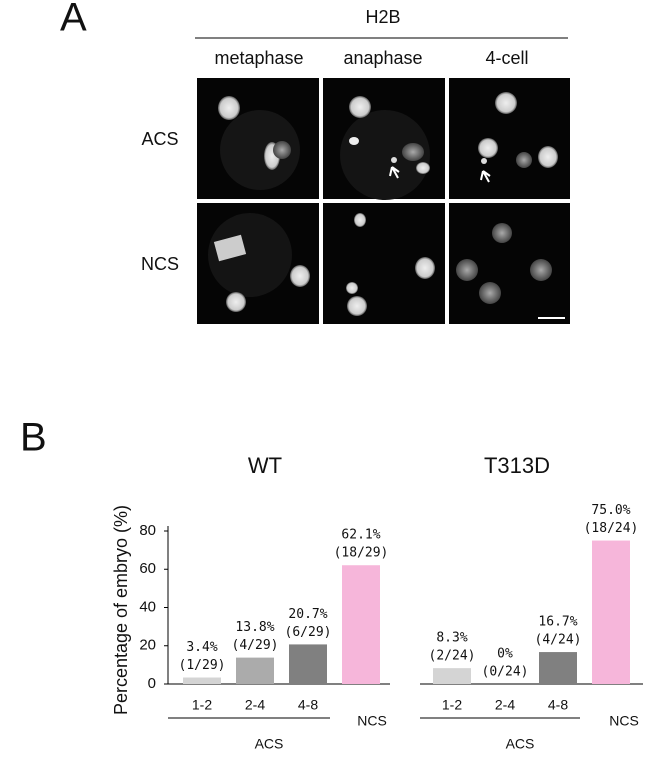  Describe the element at coordinates (201, 647) in the screenshot. I see `value-label: 3.4%` at that location.